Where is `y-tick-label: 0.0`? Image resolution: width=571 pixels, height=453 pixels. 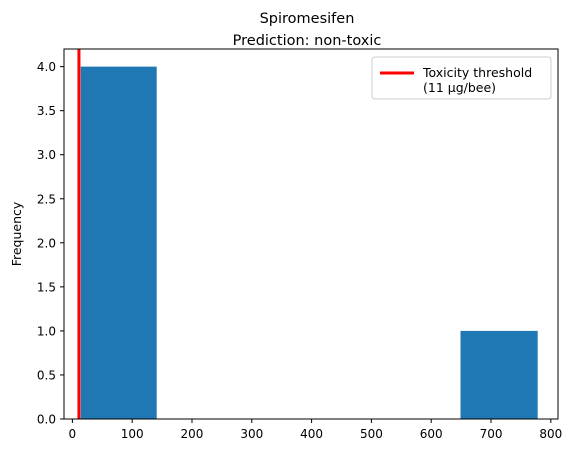
y-tick-label: 0.0 is located at coordinates (46, 420).